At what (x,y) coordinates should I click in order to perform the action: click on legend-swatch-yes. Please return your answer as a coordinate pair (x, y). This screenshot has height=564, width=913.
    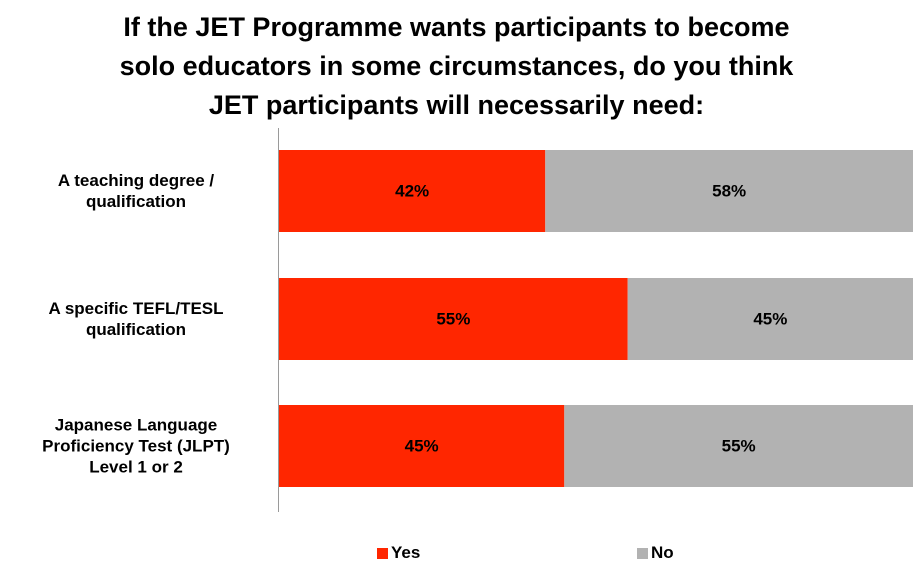
    Looking at the image, I should click on (382, 553).